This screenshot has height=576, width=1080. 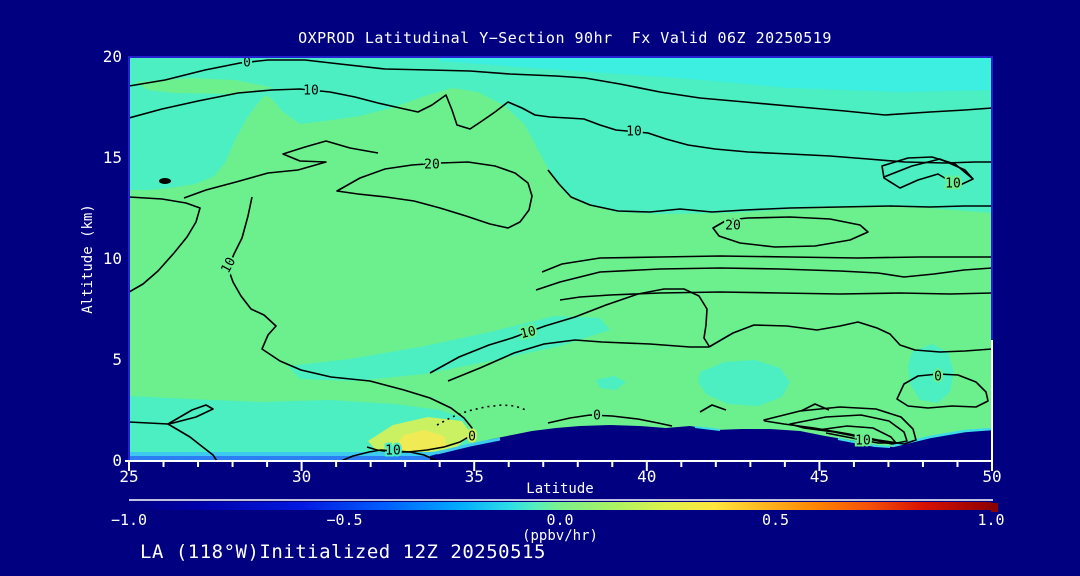 I want to click on y-axis-tick-label: 20, so click(x=112, y=56).